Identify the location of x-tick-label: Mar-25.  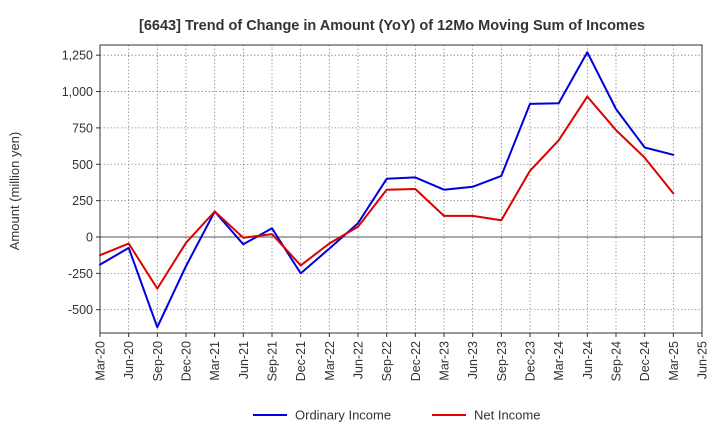
(674, 361).